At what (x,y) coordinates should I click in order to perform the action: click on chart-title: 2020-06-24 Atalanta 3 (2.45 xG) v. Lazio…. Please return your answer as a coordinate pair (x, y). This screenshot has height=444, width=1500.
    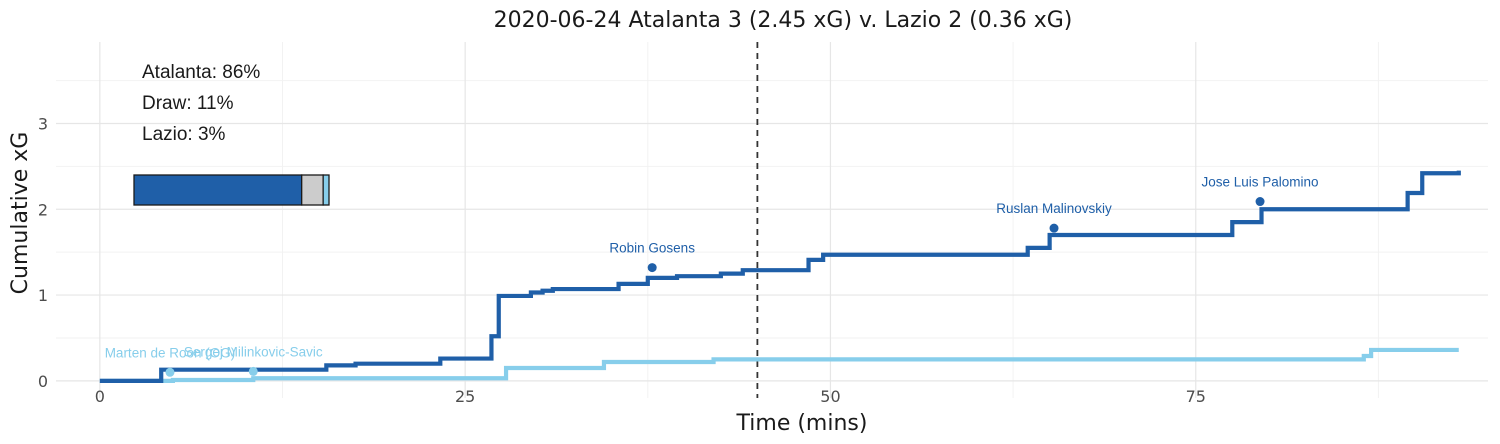
    Looking at the image, I should click on (783, 20).